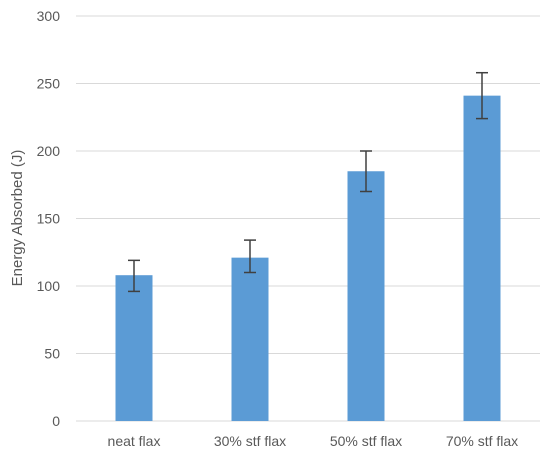 The height and width of the screenshot is (461, 550). I want to click on y-tick-label: 250, so click(49, 84).